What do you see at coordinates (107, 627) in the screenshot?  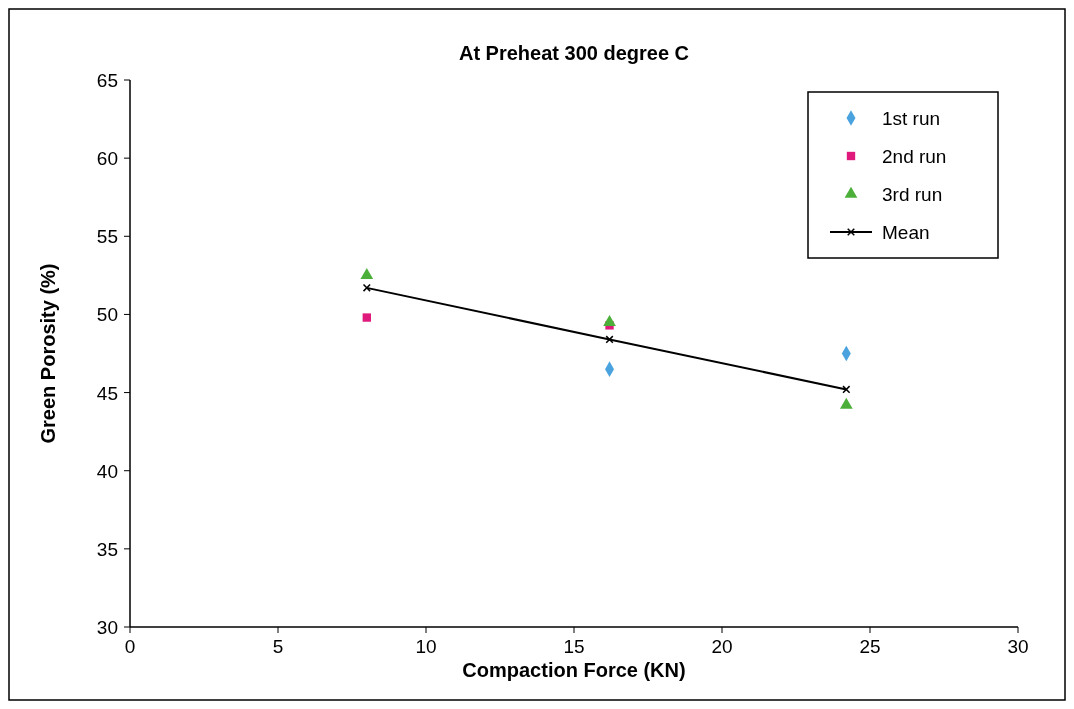 I see `y-tick-label: 30` at bounding box center [107, 627].